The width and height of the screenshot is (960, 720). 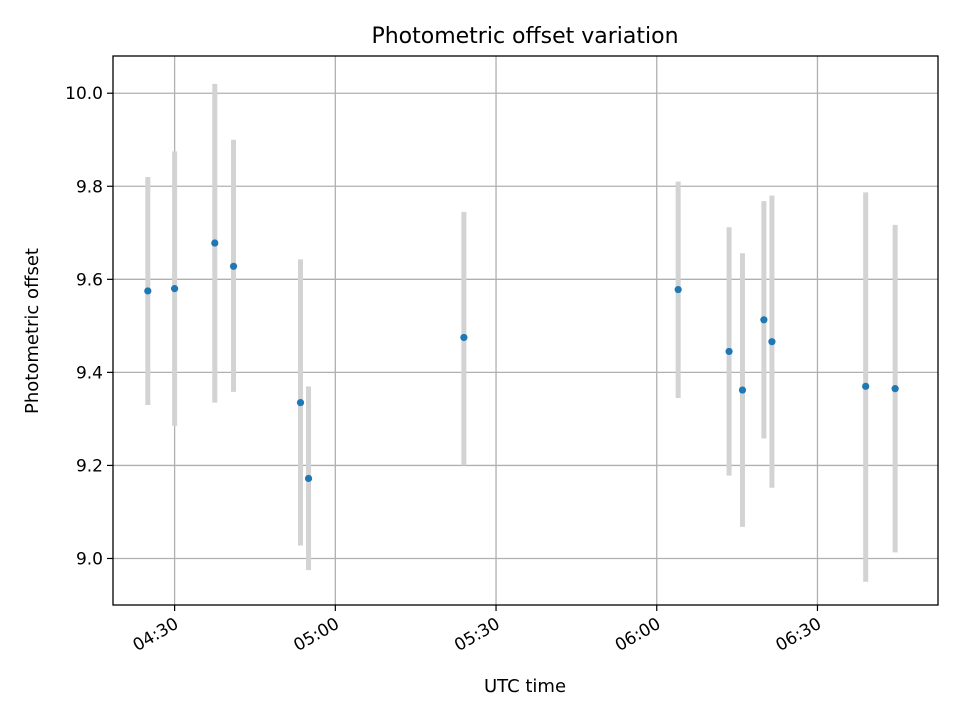 What do you see at coordinates (89, 466) in the screenshot?
I see `y-tick-label: 9.2` at bounding box center [89, 466].